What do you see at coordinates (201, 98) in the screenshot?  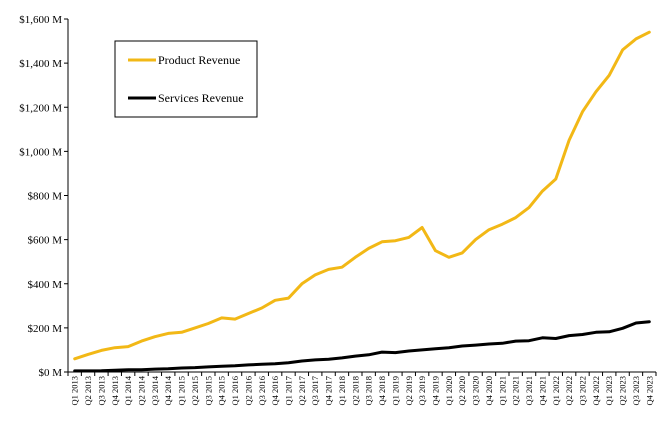 I see `legend-label-services-revenue: Services Revenue` at bounding box center [201, 98].